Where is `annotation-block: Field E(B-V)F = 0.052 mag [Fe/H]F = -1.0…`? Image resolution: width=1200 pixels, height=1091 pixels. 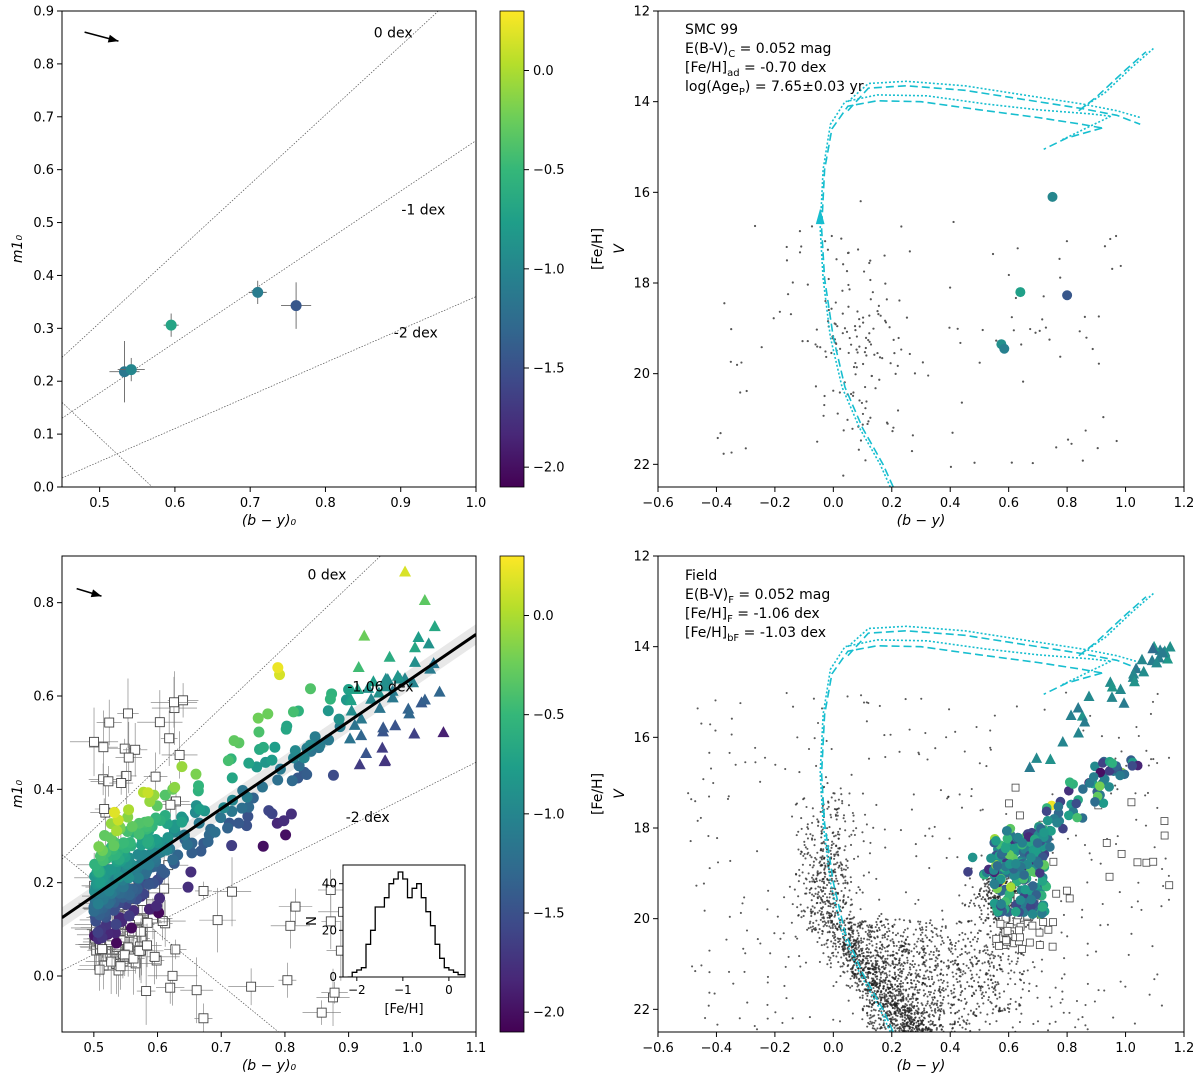
annotation-block: Field E(B-V)F = 0.052 mag [Fe/H]F = -1.0… is located at coordinates (757, 606).